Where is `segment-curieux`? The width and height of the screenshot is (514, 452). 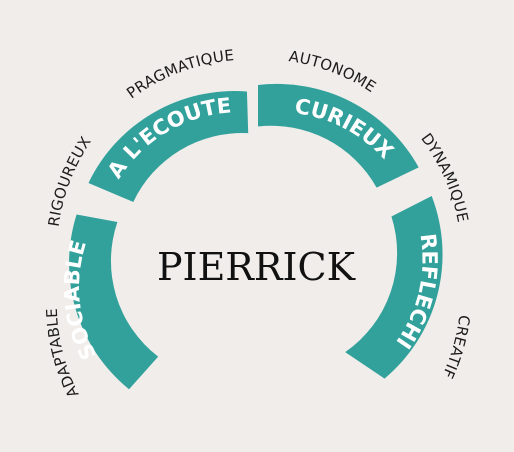
segment-curieux is located at coordinates (338, 135).